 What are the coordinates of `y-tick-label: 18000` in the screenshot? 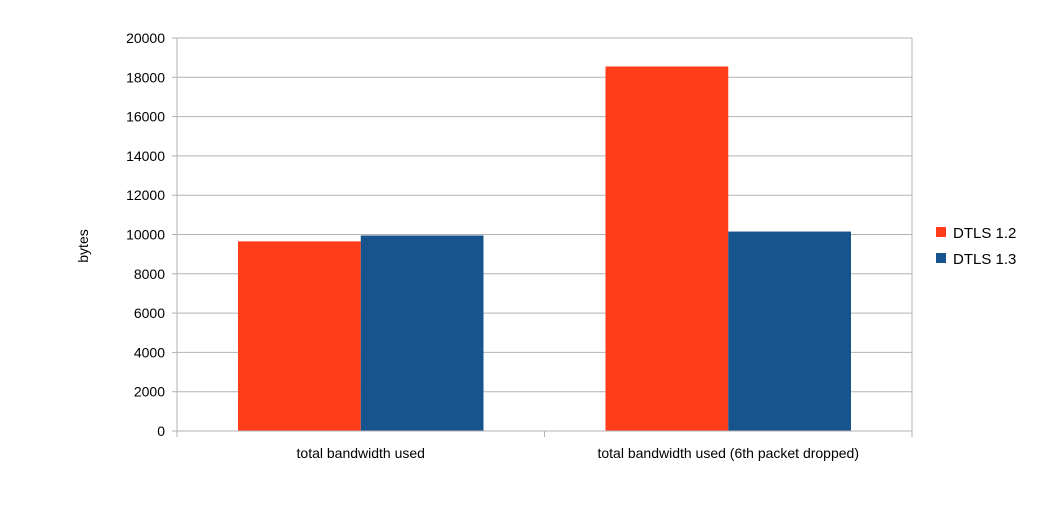 It's located at (145, 77).